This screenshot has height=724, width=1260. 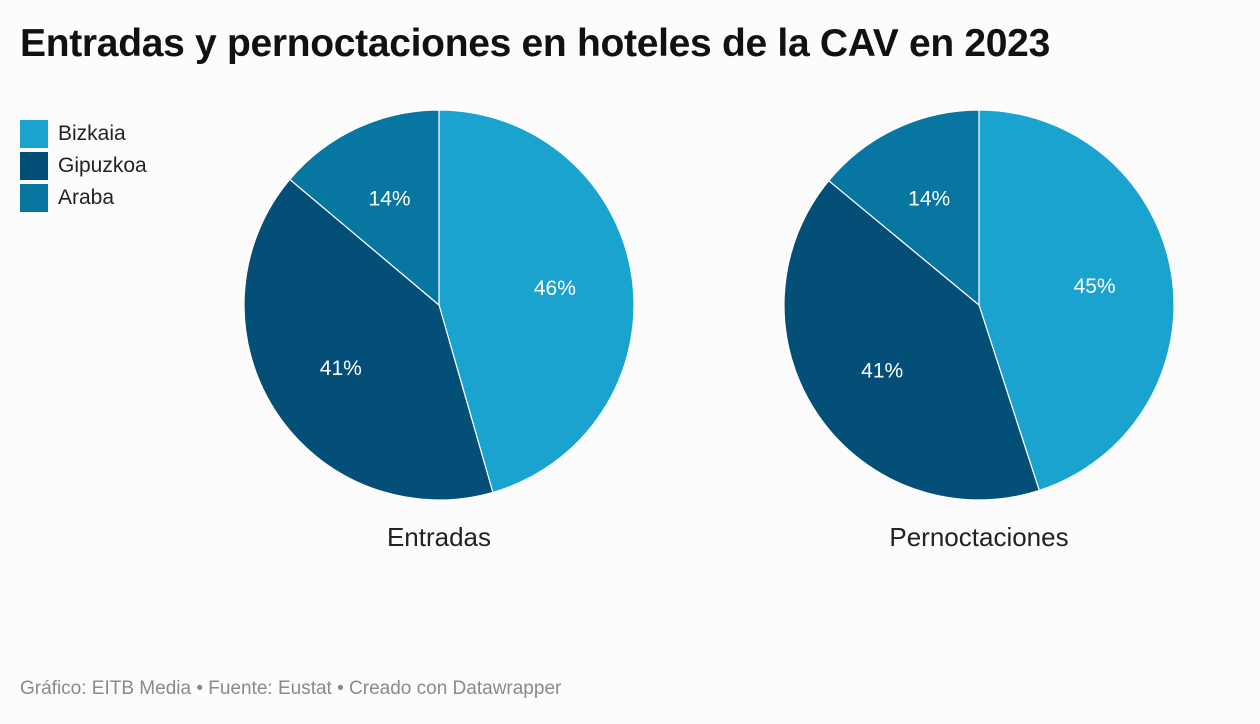 I want to click on pie-caption-pernoctaciones: Pernoctaciones, so click(x=978, y=537).